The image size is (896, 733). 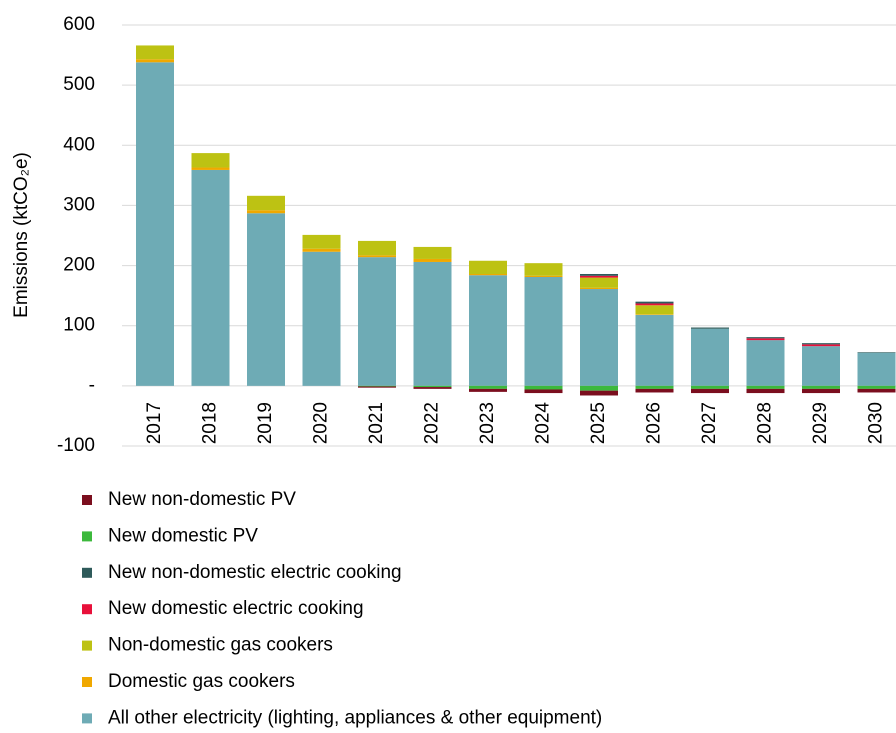 What do you see at coordinates (321, 423) in the screenshot?
I see `x-tick-label: 2020` at bounding box center [321, 423].